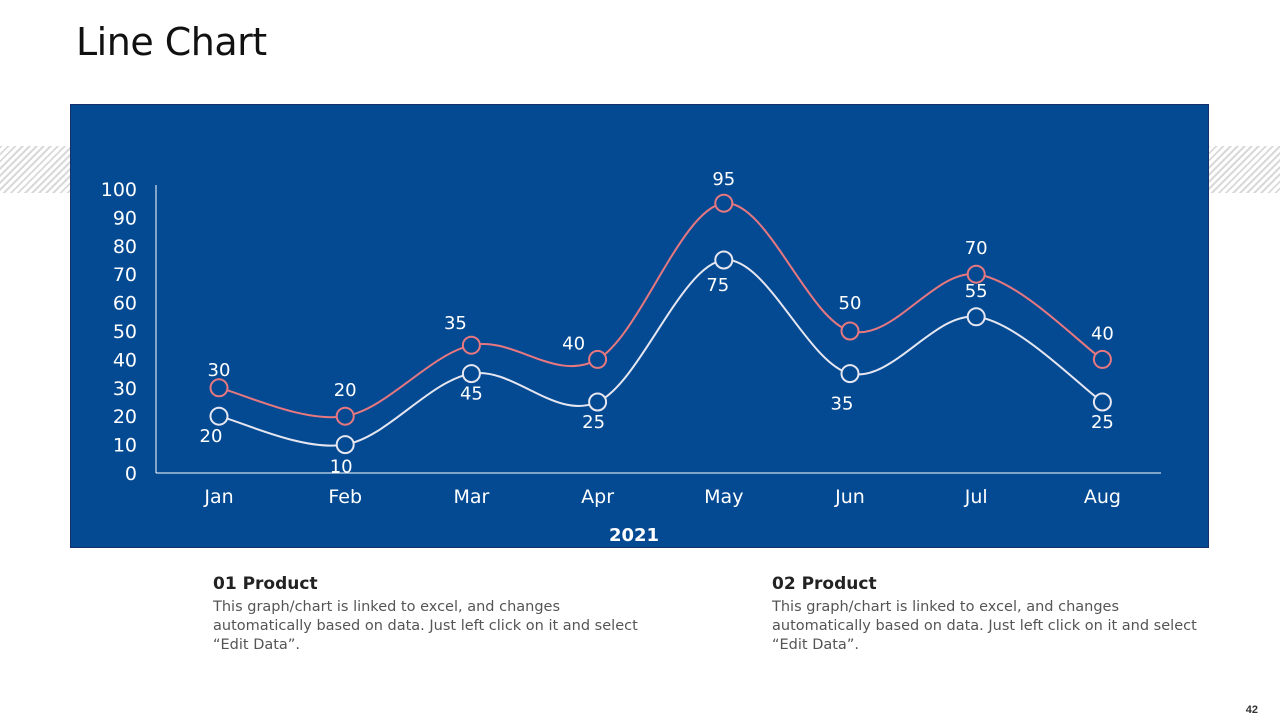 The width and height of the screenshot is (1280, 720). Describe the element at coordinates (171, 42) in the screenshot. I see `page-title: Line Chart` at that location.